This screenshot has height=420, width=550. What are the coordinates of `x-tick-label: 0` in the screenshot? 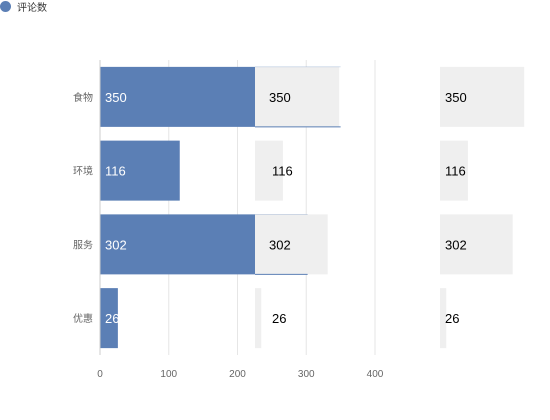 It's located at (100, 374).